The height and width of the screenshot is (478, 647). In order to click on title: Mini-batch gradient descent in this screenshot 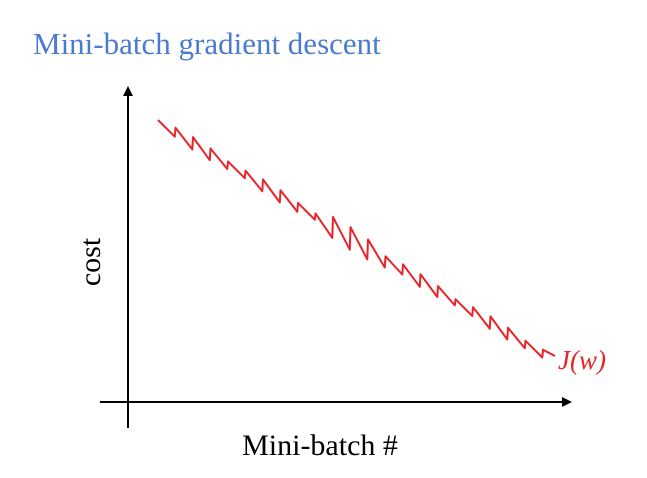, I will do `click(207, 43)`.